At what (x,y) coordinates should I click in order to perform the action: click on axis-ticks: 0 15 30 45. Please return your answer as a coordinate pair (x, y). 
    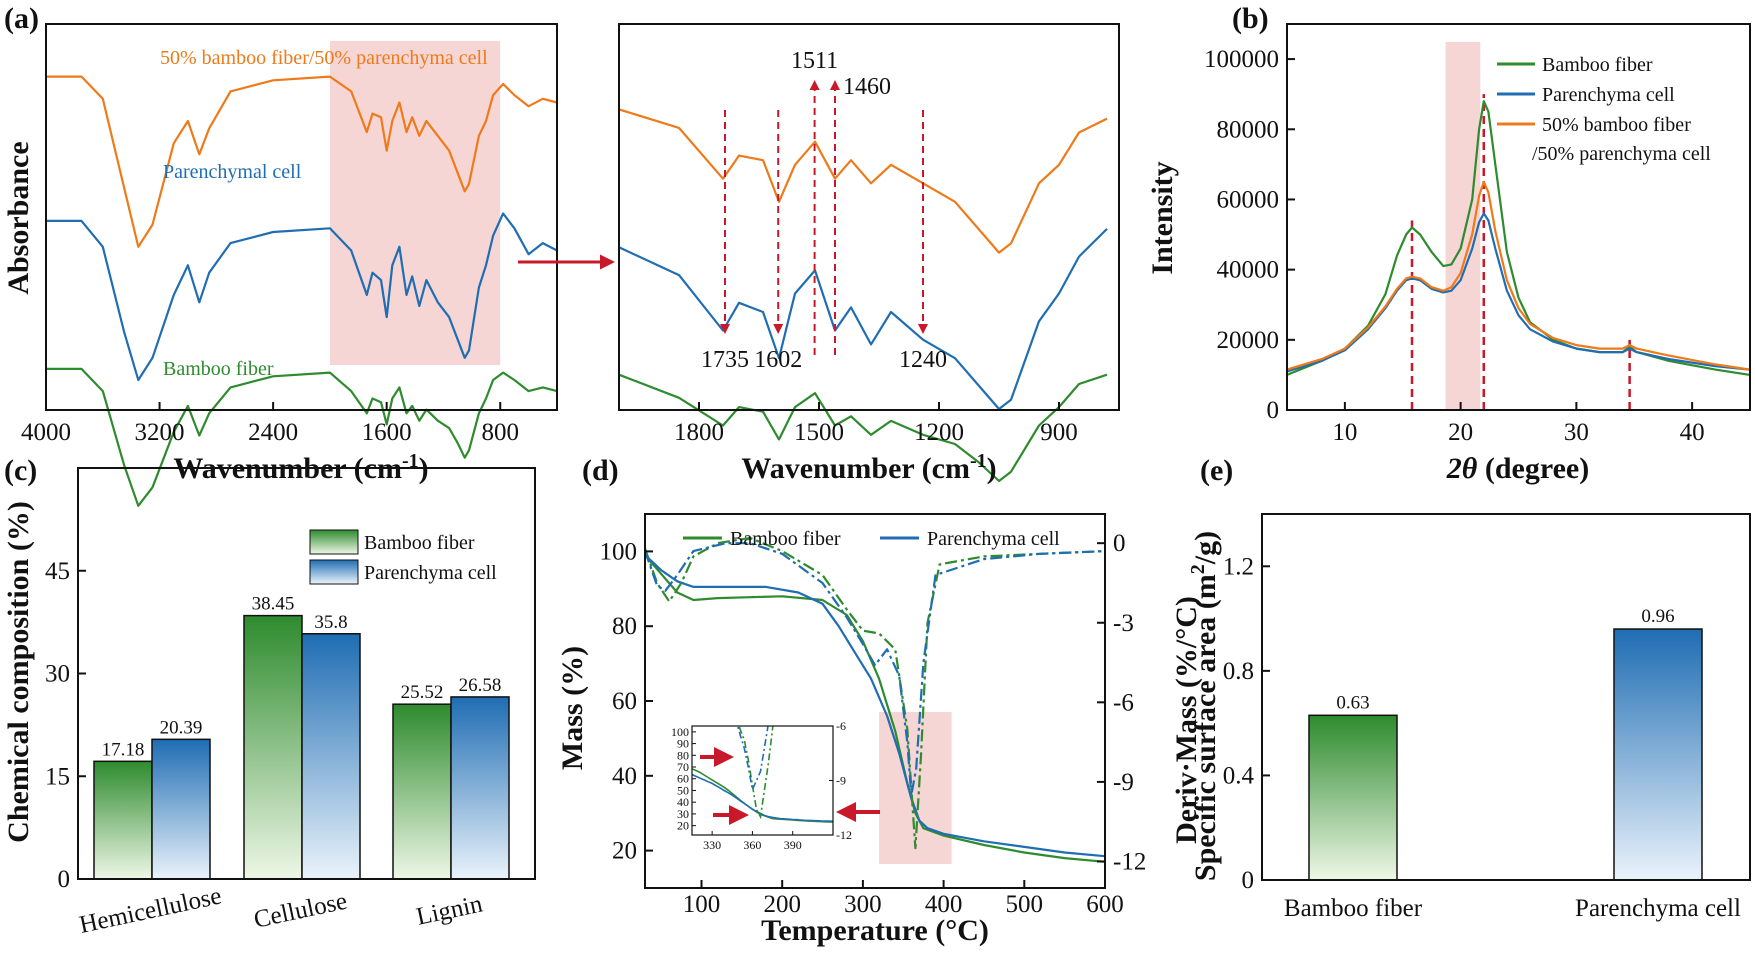
    Looking at the image, I should click on (65, 725).